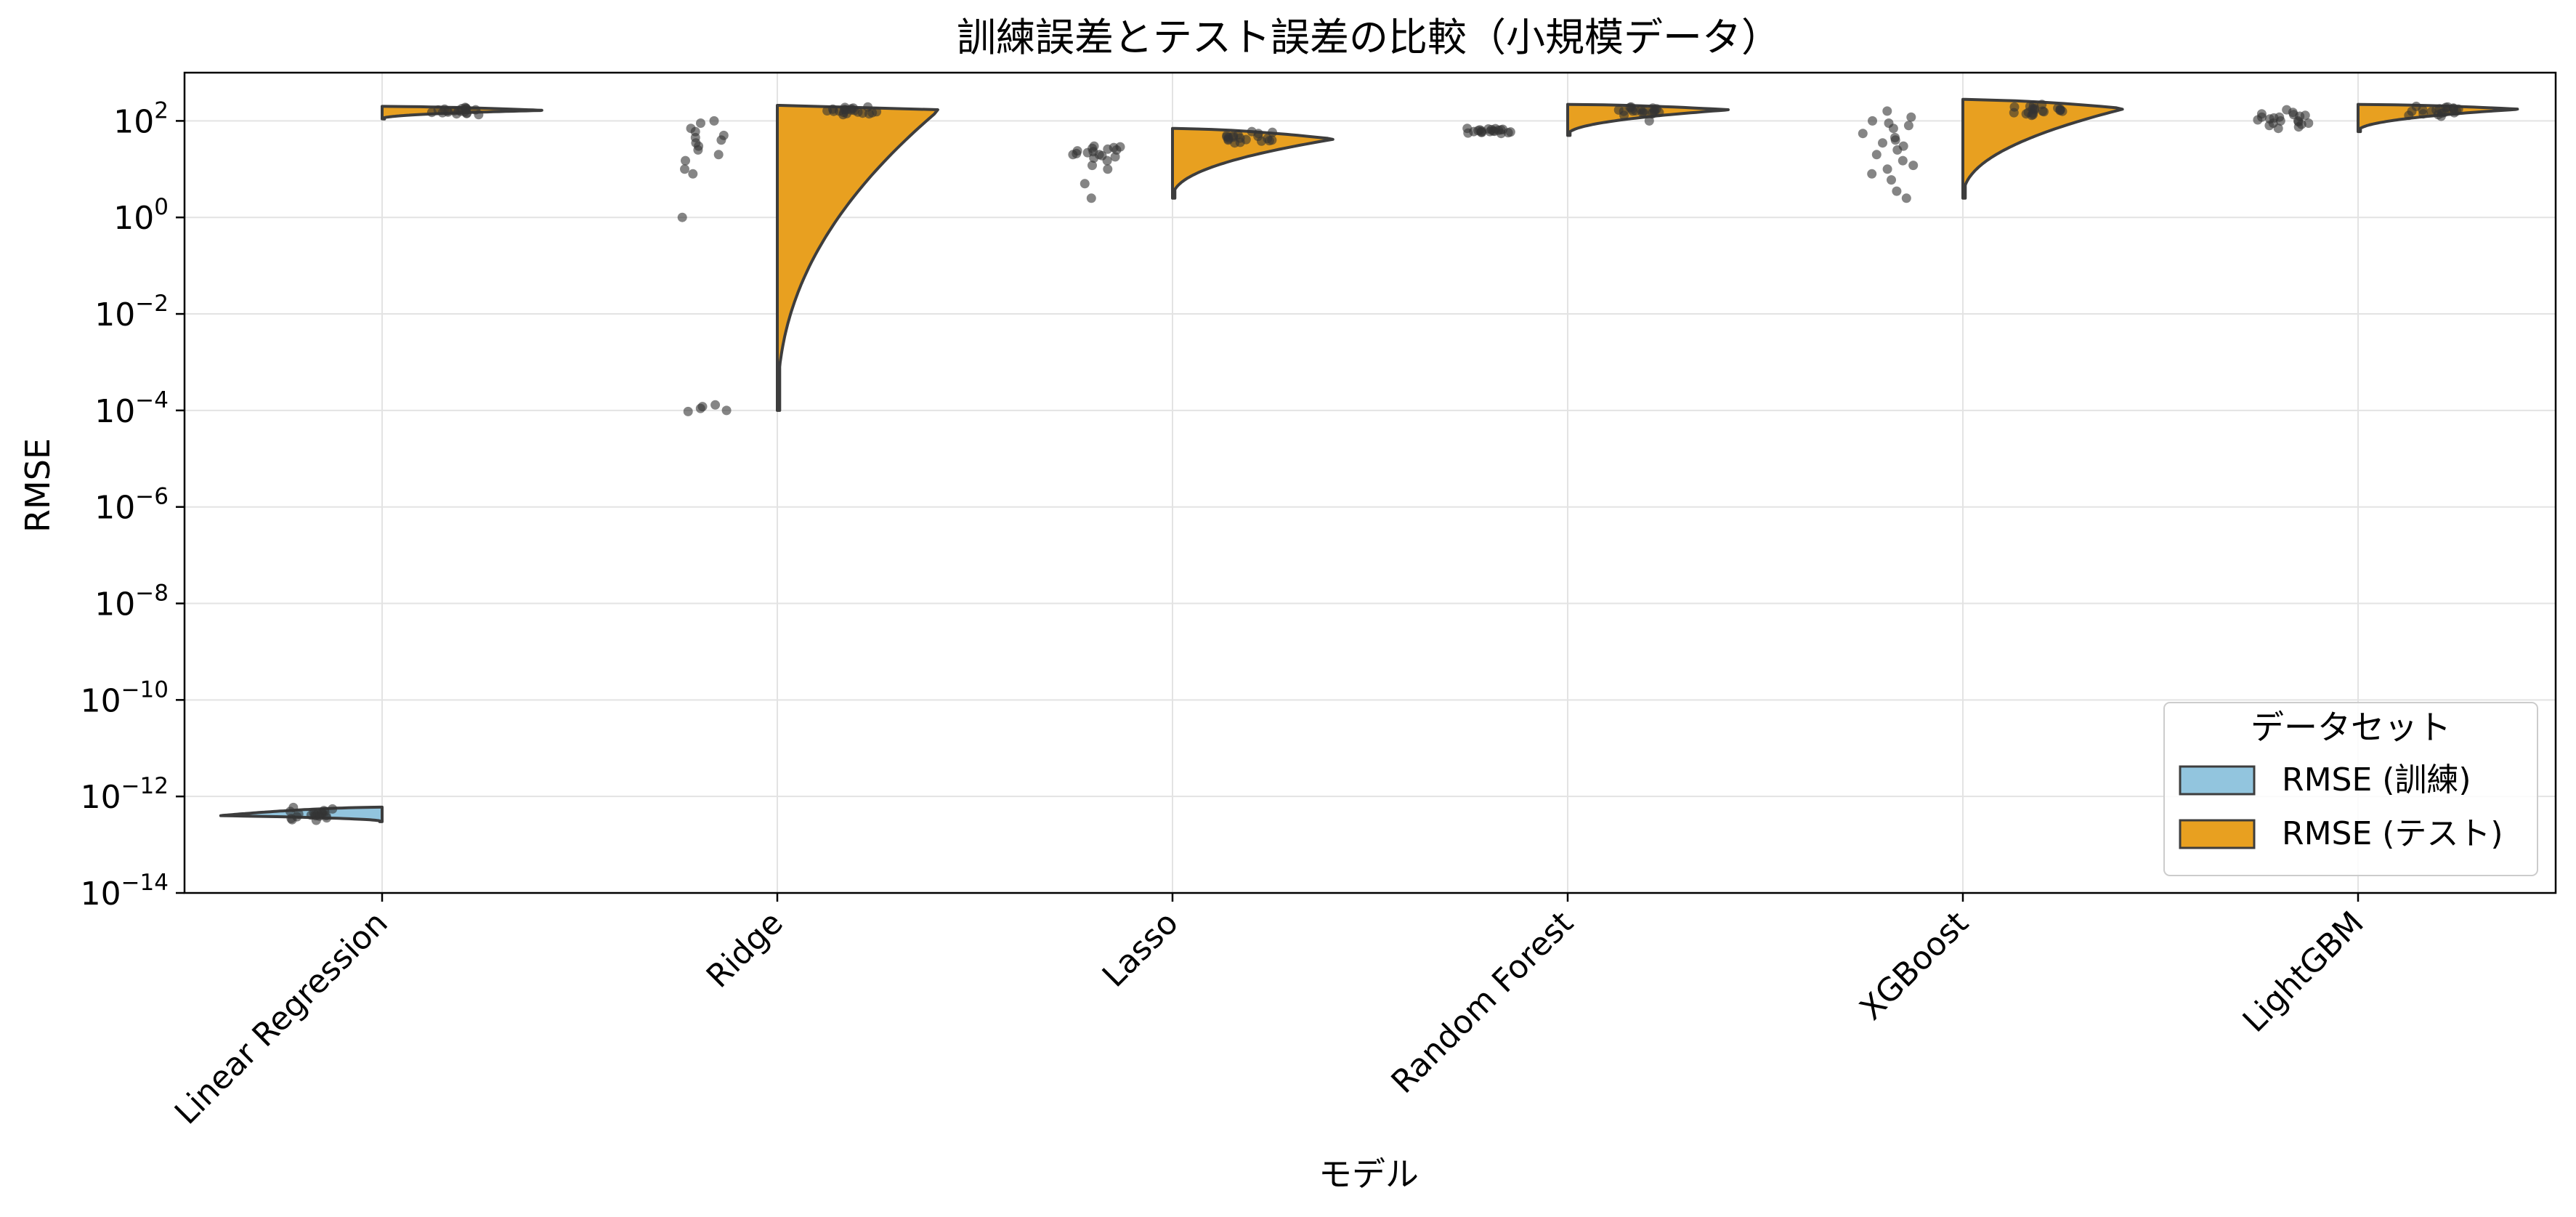 This screenshot has width=2576, height=1217. What do you see at coordinates (1369, 38) in the screenshot?
I see `chart-title: 訓練誤差とテスト誤差の比較（小規模データ）` at bounding box center [1369, 38].